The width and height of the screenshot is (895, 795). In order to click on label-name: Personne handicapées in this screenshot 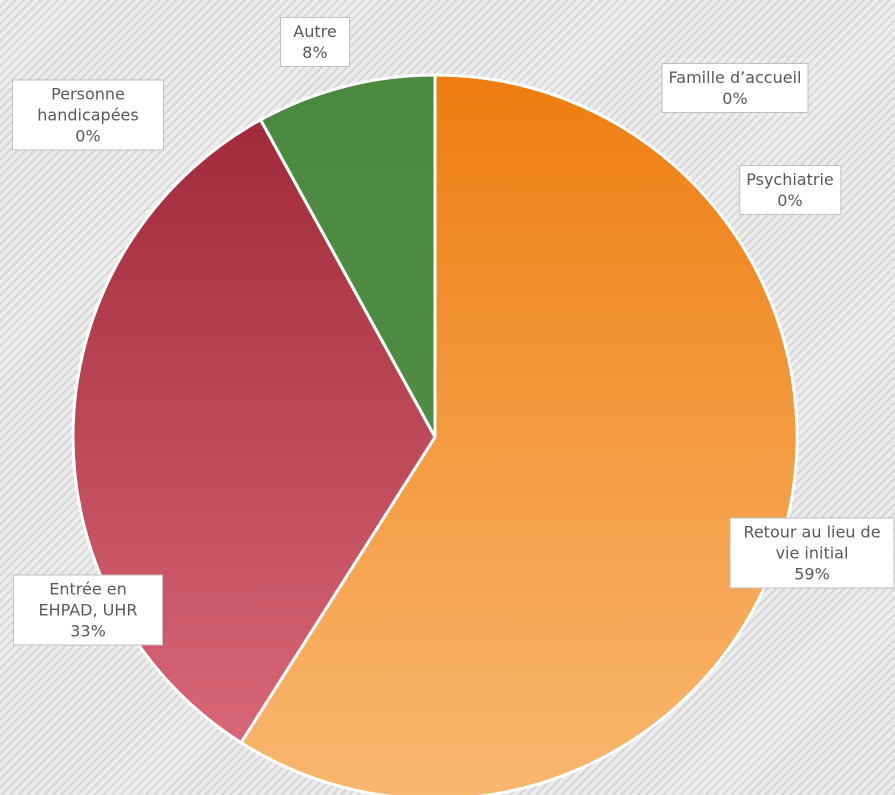, I will do `click(88, 104)`.